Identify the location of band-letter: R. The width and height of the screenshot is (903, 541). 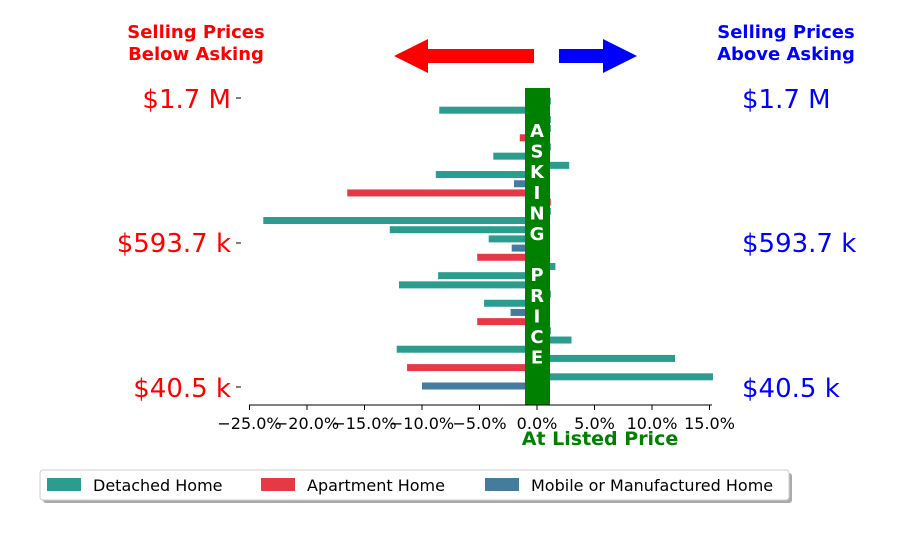
(537, 296).